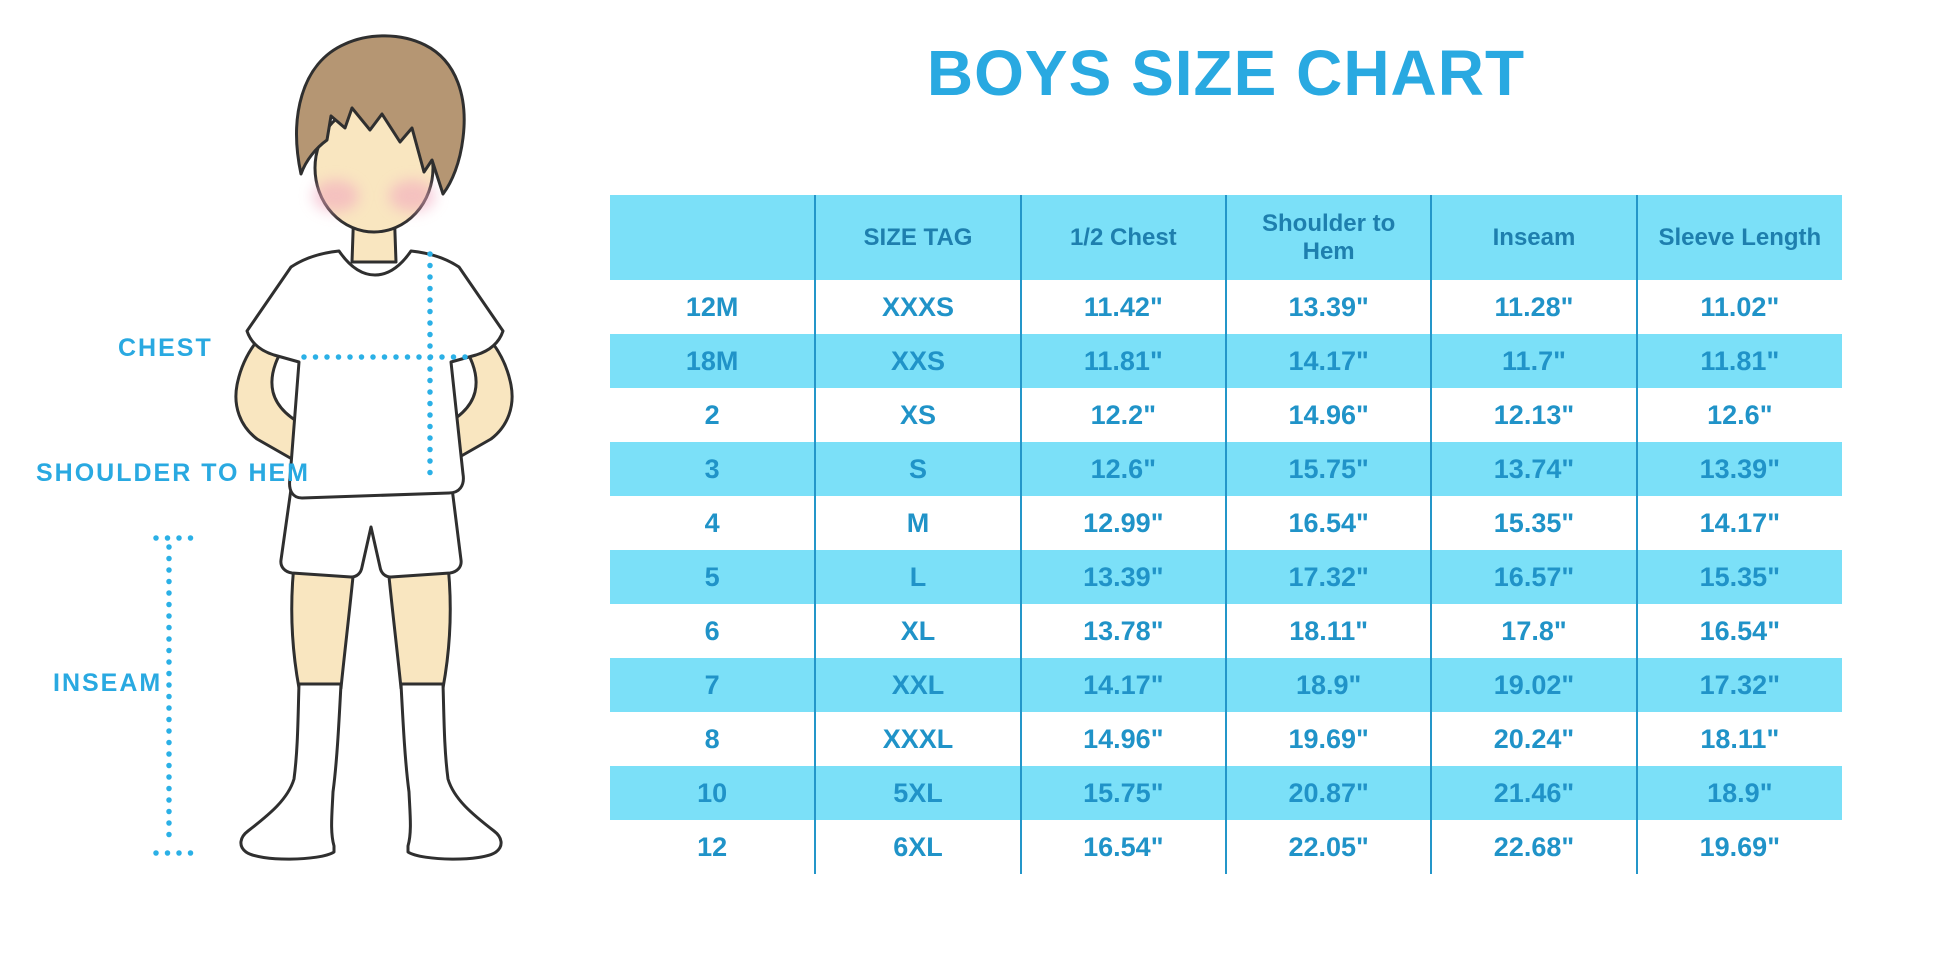 The image size is (1946, 973). Describe the element at coordinates (1533, 793) in the screenshot. I see `table-cell: 21.46"` at that location.